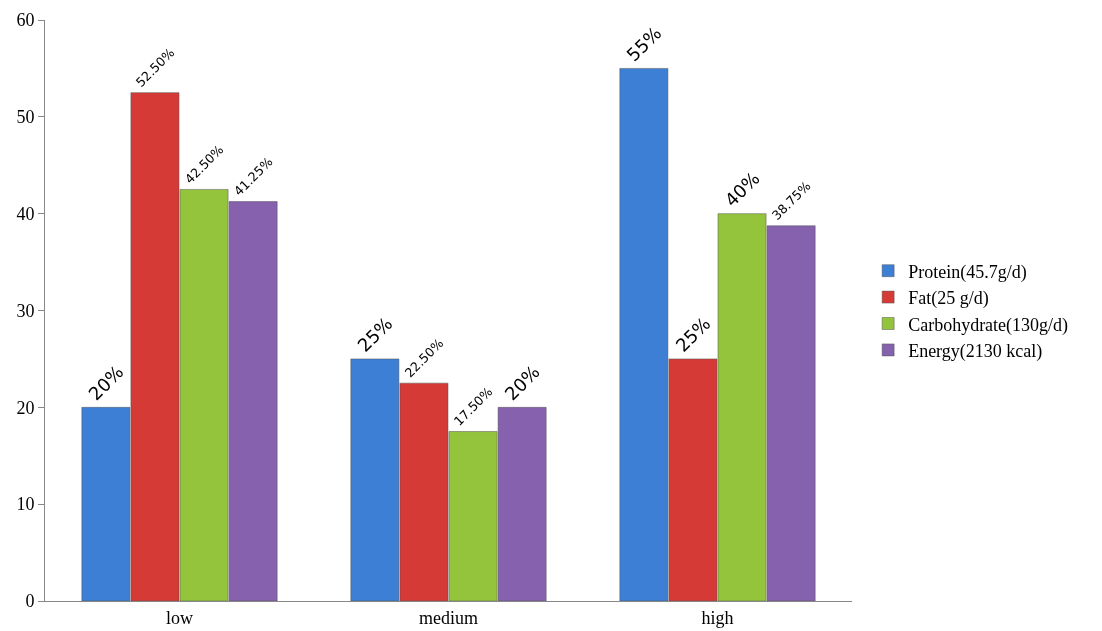  What do you see at coordinates (25, 20) in the screenshot?
I see `y-tick-label: 60` at bounding box center [25, 20].